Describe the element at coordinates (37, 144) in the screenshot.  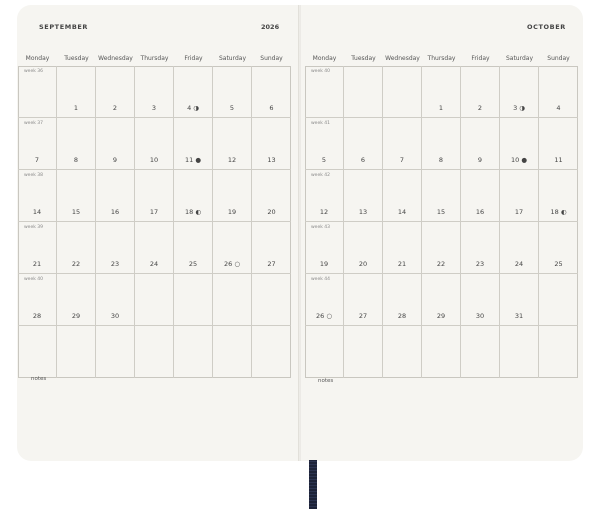
I see `day-cell: week 37 7` at that location.